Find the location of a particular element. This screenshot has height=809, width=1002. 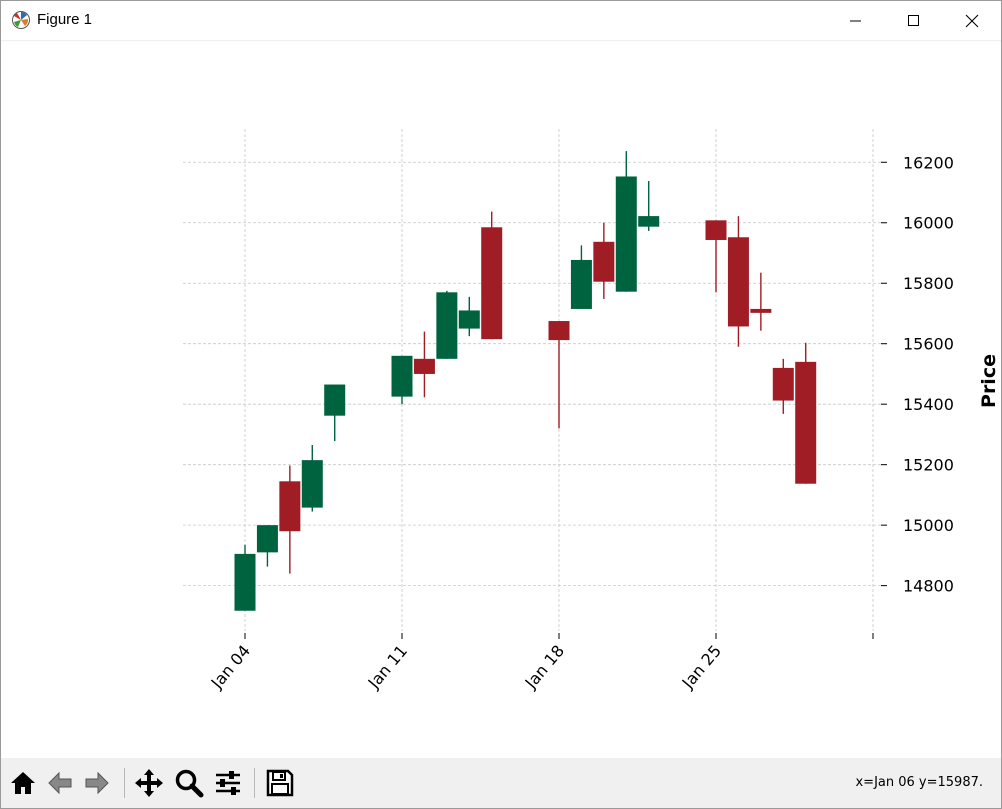

forward-arrow-icon is located at coordinates (97, 783).